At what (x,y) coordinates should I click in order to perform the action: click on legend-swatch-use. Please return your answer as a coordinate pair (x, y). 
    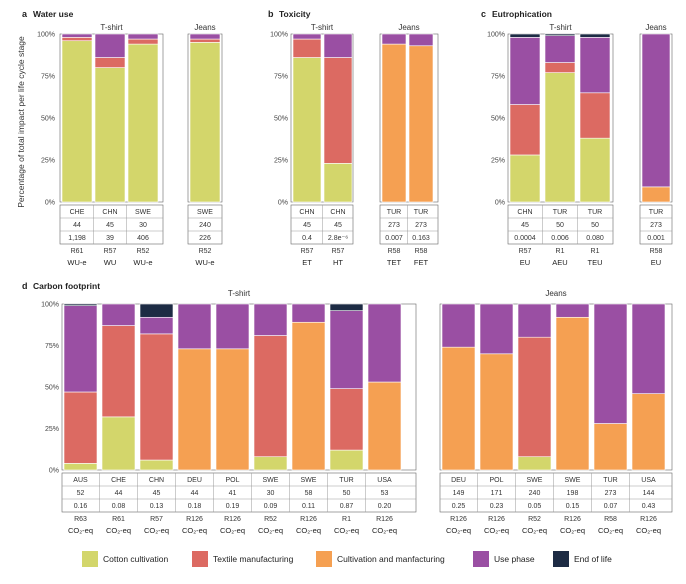
    Looking at the image, I should click on (481, 559).